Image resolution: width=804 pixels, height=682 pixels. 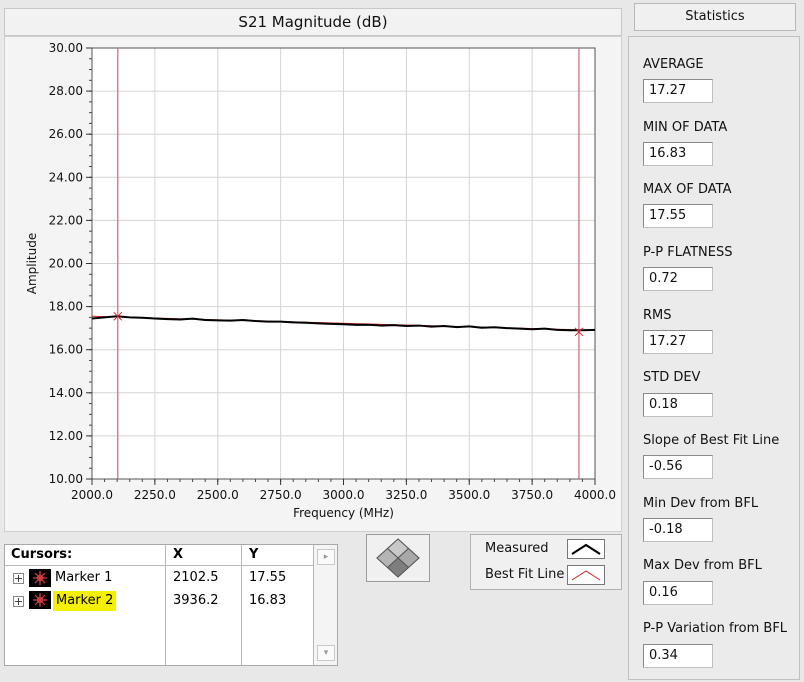 What do you see at coordinates (532, 495) in the screenshot?
I see `x-tick-label: 3750.0` at bounding box center [532, 495].